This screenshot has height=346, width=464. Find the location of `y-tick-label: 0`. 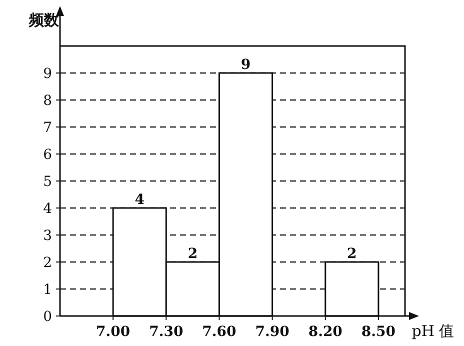

y-tick-label: 0 is located at coordinates (47, 317).